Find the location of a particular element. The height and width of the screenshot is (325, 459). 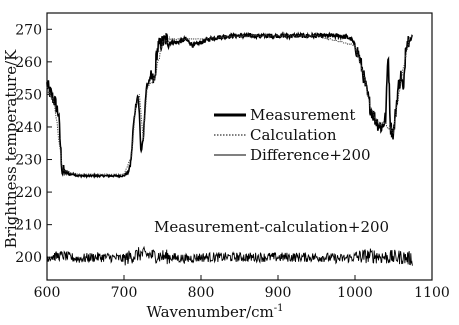

y-tick-label: 270 is located at coordinates (28, 30).